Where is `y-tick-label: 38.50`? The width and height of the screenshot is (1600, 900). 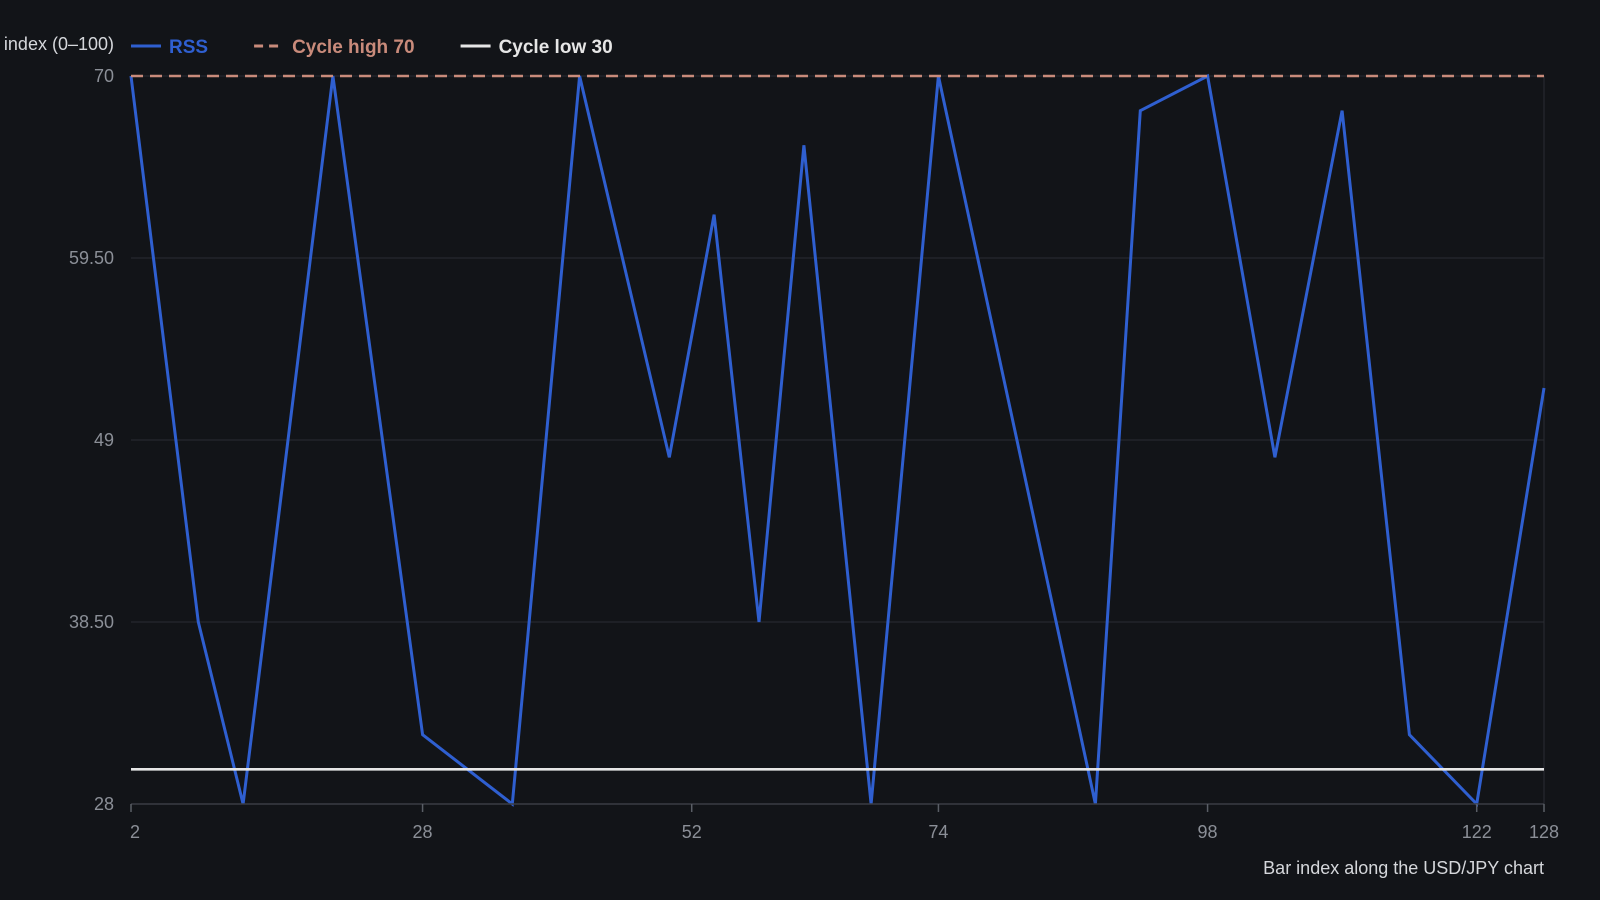
y-tick-label: 38.50 is located at coordinates (91, 622).